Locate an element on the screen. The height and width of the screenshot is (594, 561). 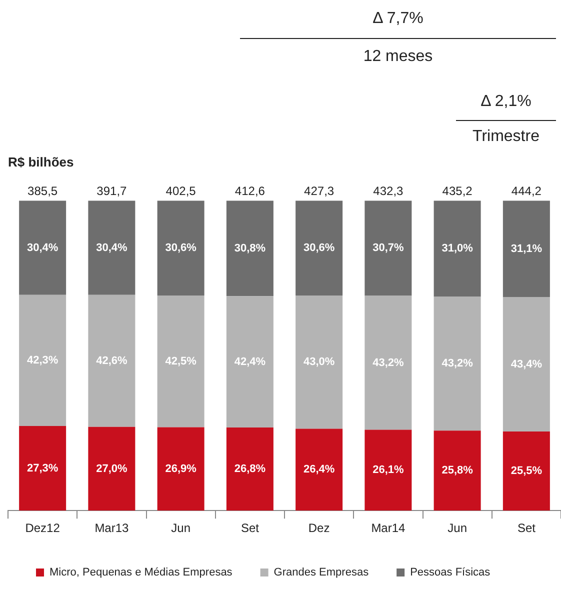
legend-label: Pessoas Físicas is located at coordinates (450, 572).